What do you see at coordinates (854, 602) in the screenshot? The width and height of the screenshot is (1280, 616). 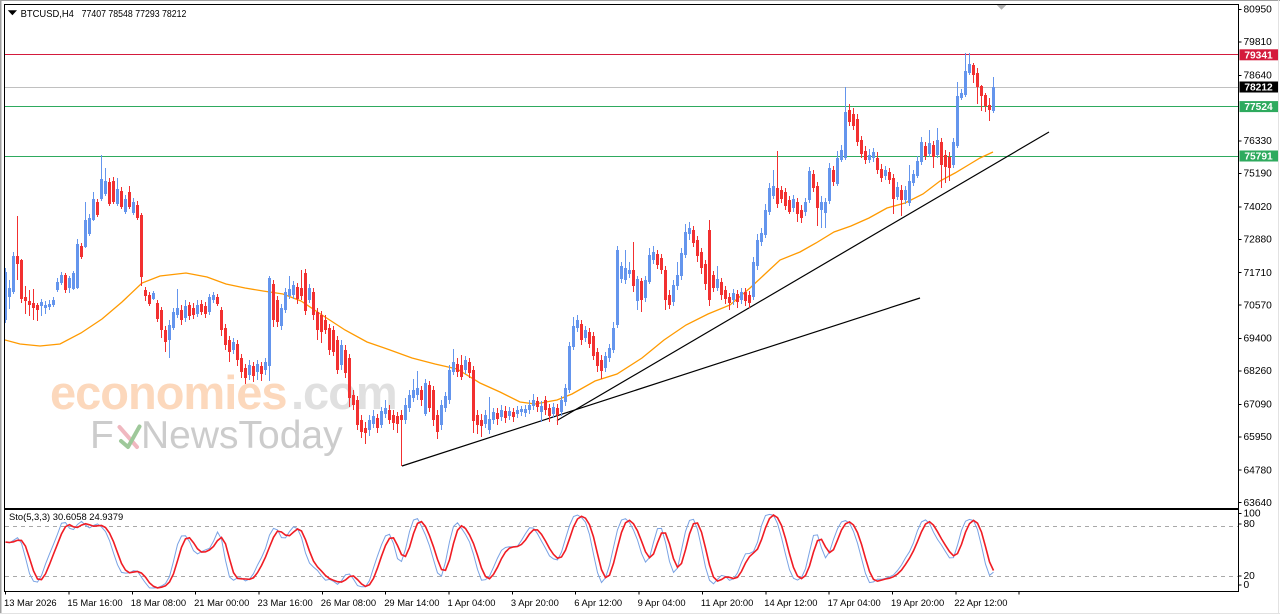 I see `svg-text: 17 Apr 04:00` at bounding box center [854, 602].